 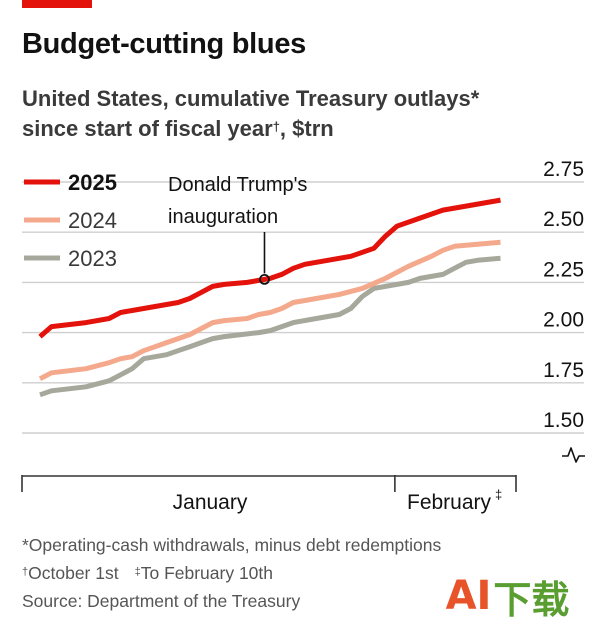 I want to click on watermark-logo: A I 下载, so click(x=507, y=596).